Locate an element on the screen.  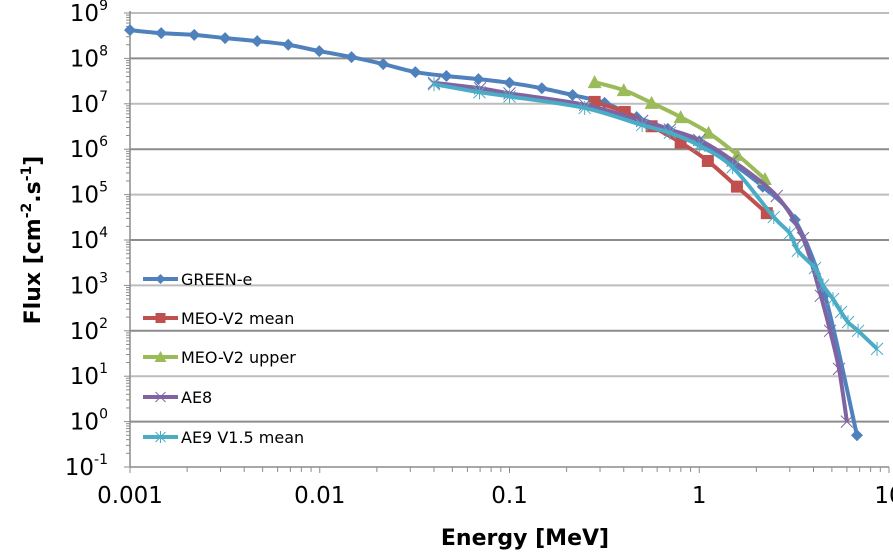
series-meo-v2-upper is located at coordinates (679, 130).